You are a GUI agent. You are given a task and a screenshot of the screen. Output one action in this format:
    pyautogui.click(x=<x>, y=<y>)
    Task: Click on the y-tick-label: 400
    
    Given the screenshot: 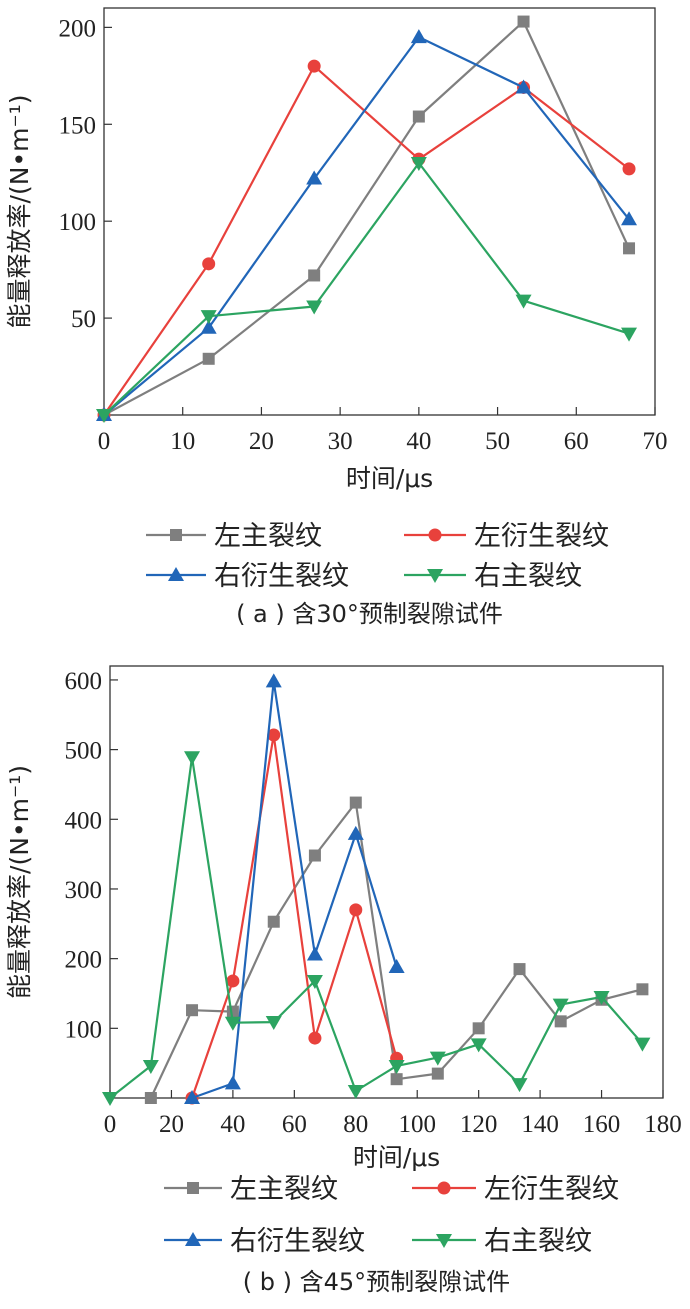 What is the action you would take?
    pyautogui.click(x=84, y=820)
    